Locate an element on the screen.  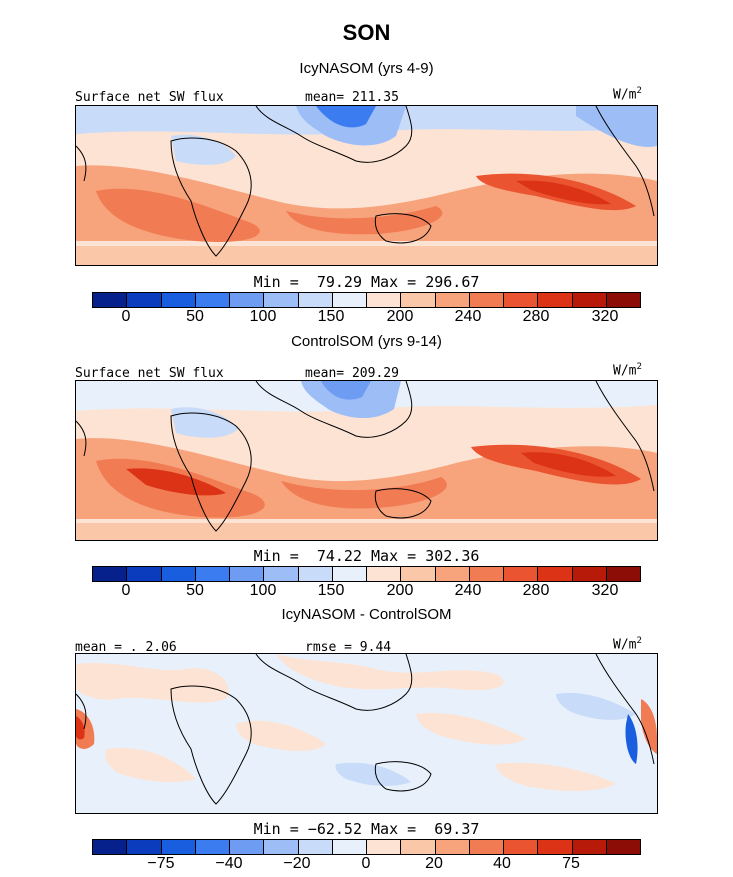
panel-1-pacific-peak is located at coordinates (563, 192).